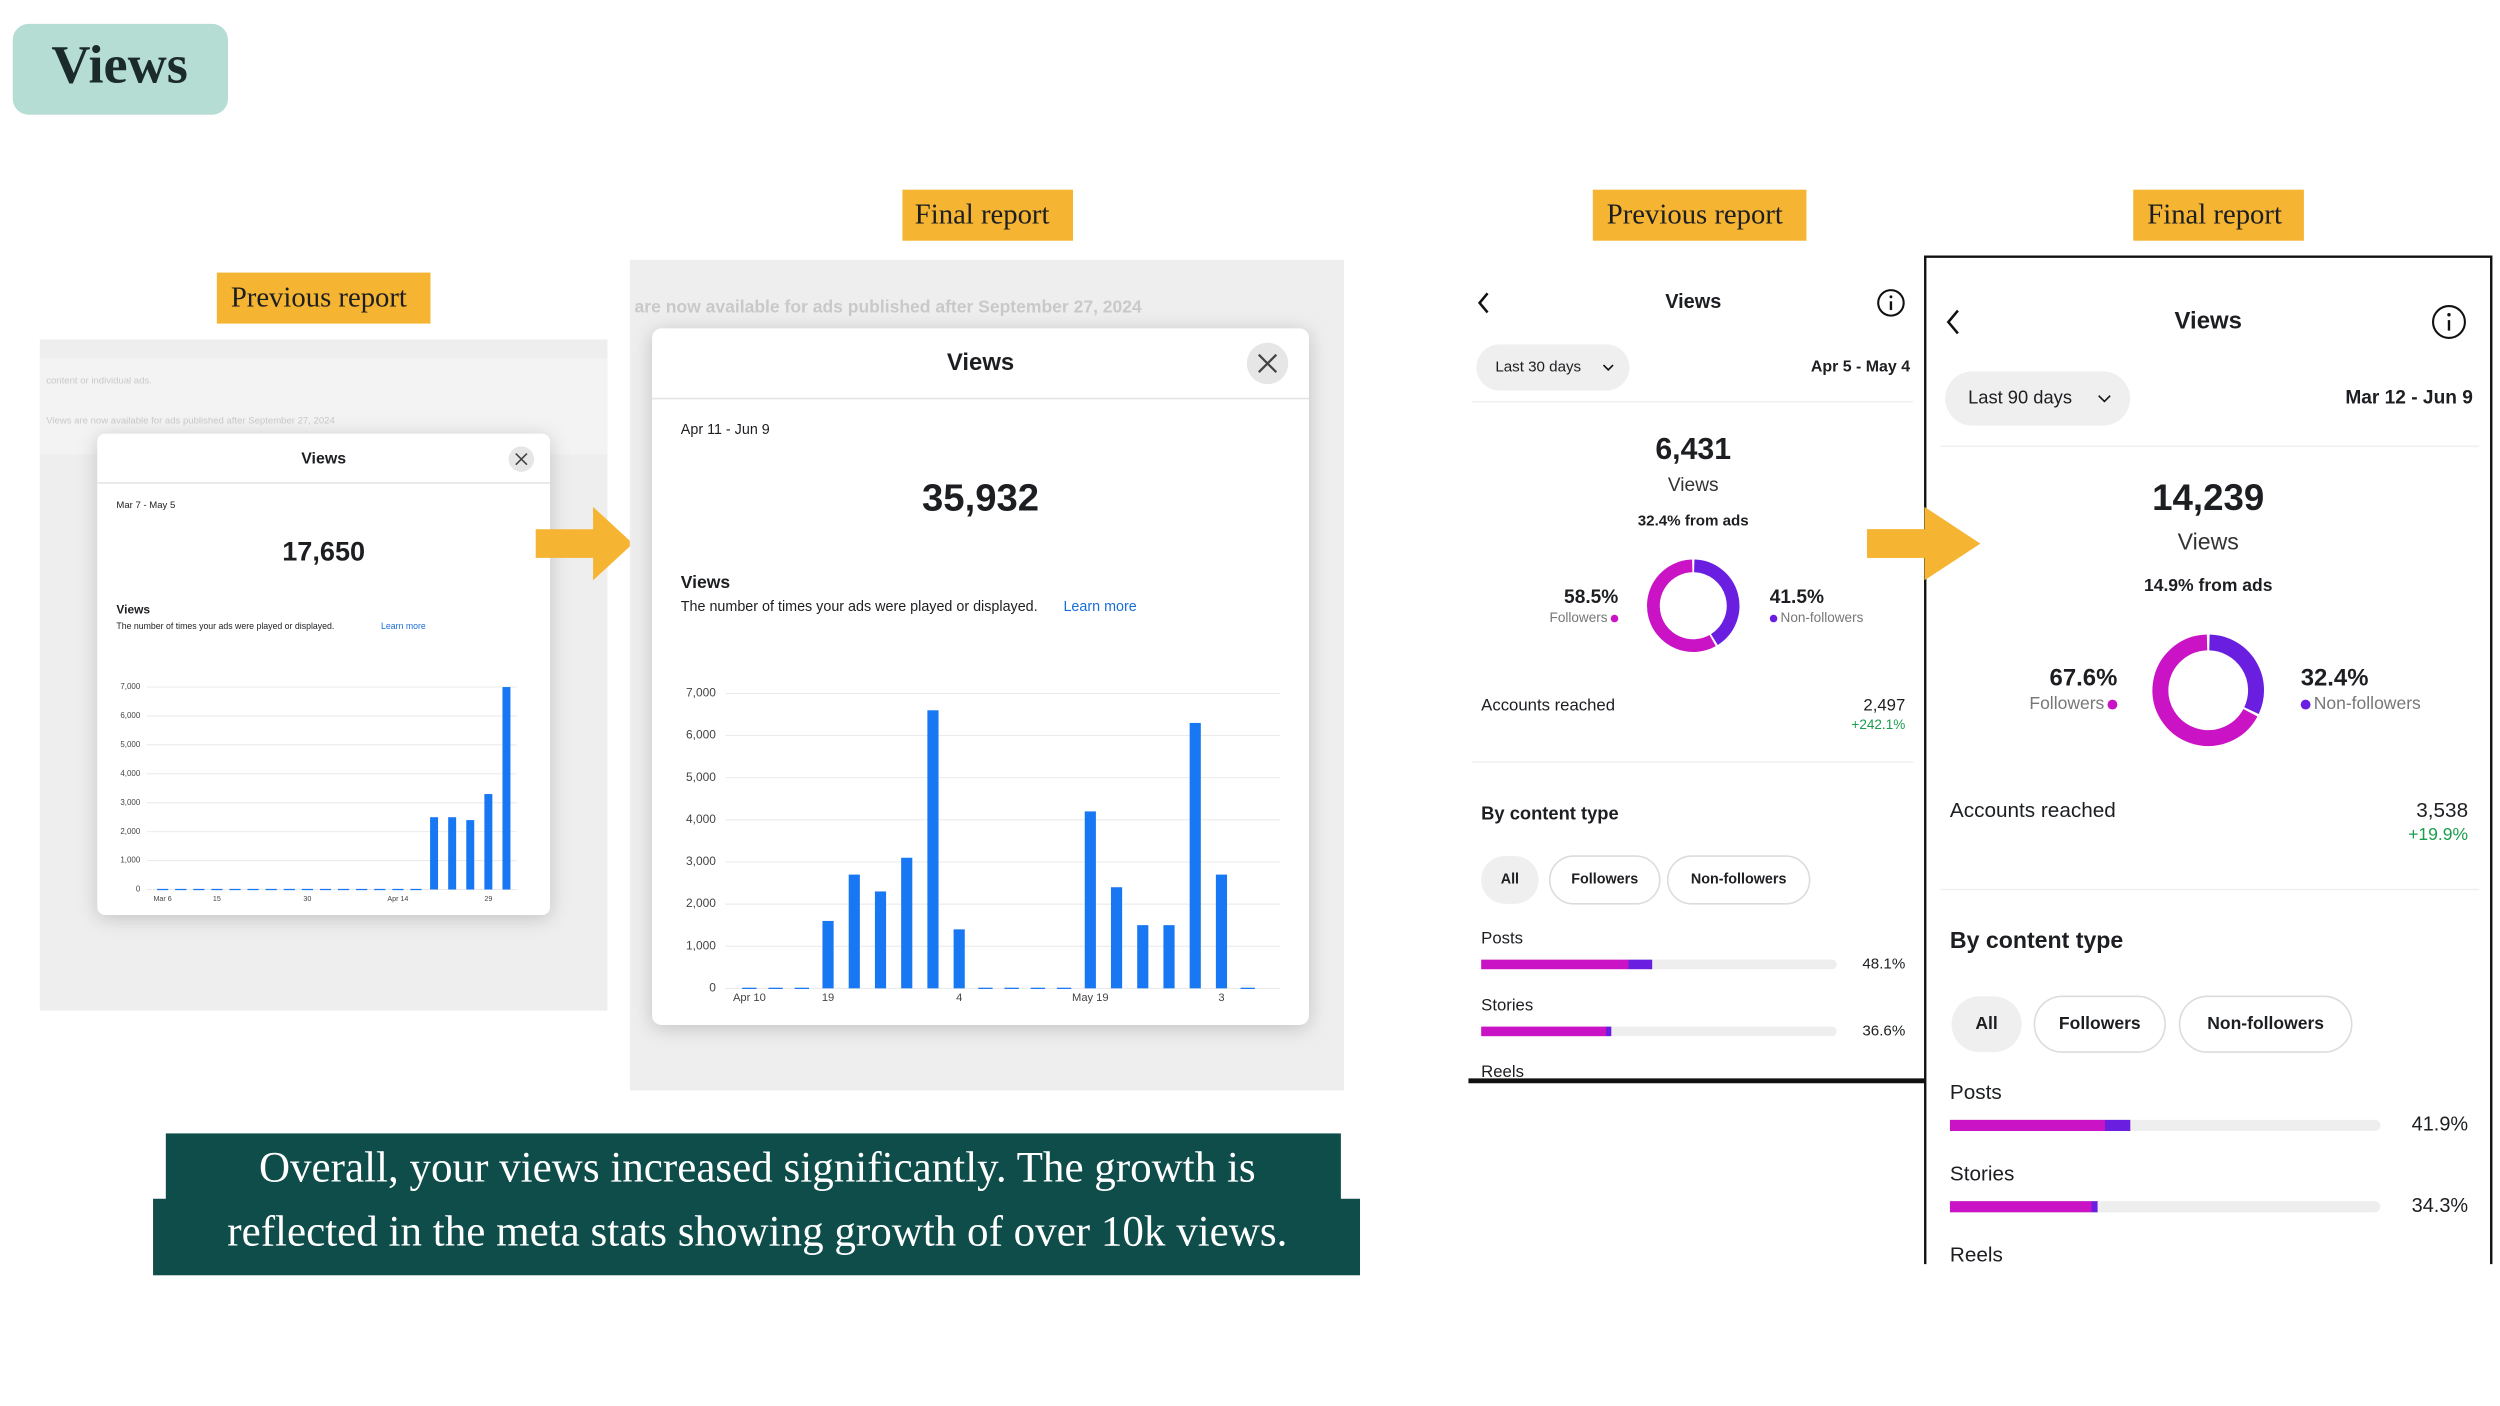 The height and width of the screenshot is (1406, 2500). Describe the element at coordinates (2208, 585) in the screenshot. I see `ads-share: 14.9% from ads` at that location.